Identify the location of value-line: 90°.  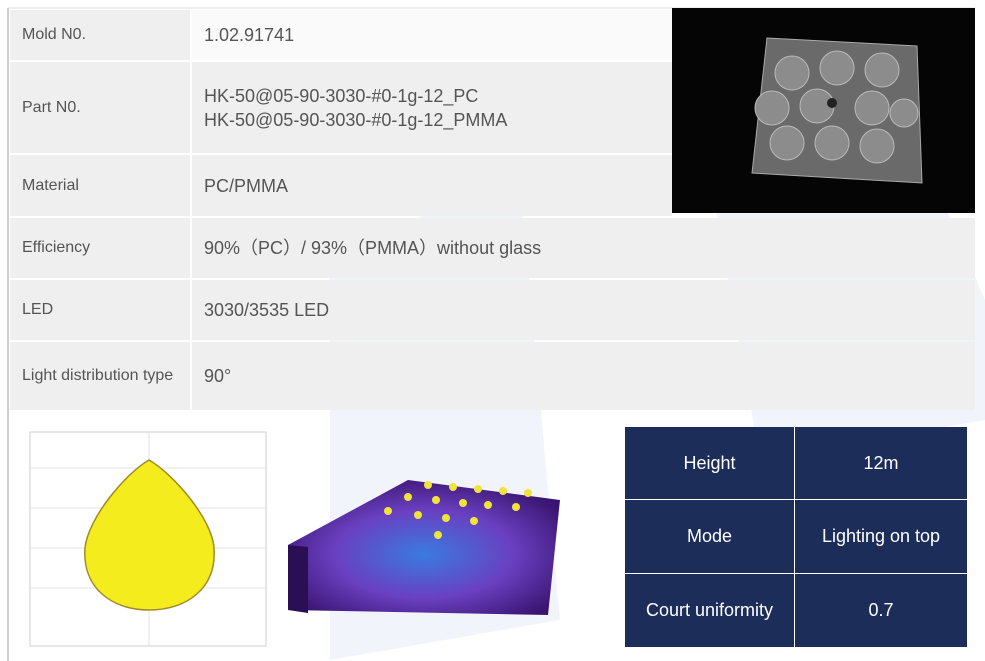
(218, 376).